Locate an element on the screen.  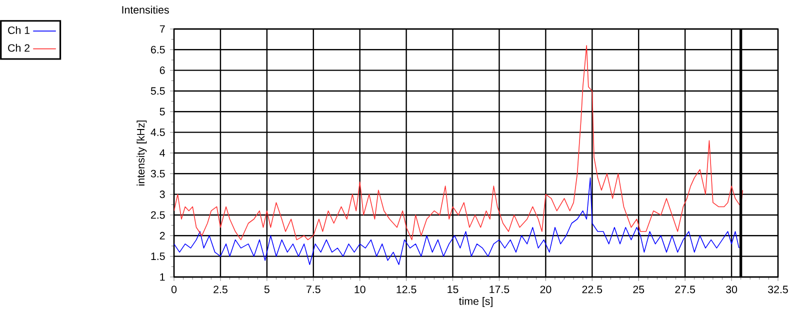
legend-label: Ch 1 is located at coordinates (19, 30).